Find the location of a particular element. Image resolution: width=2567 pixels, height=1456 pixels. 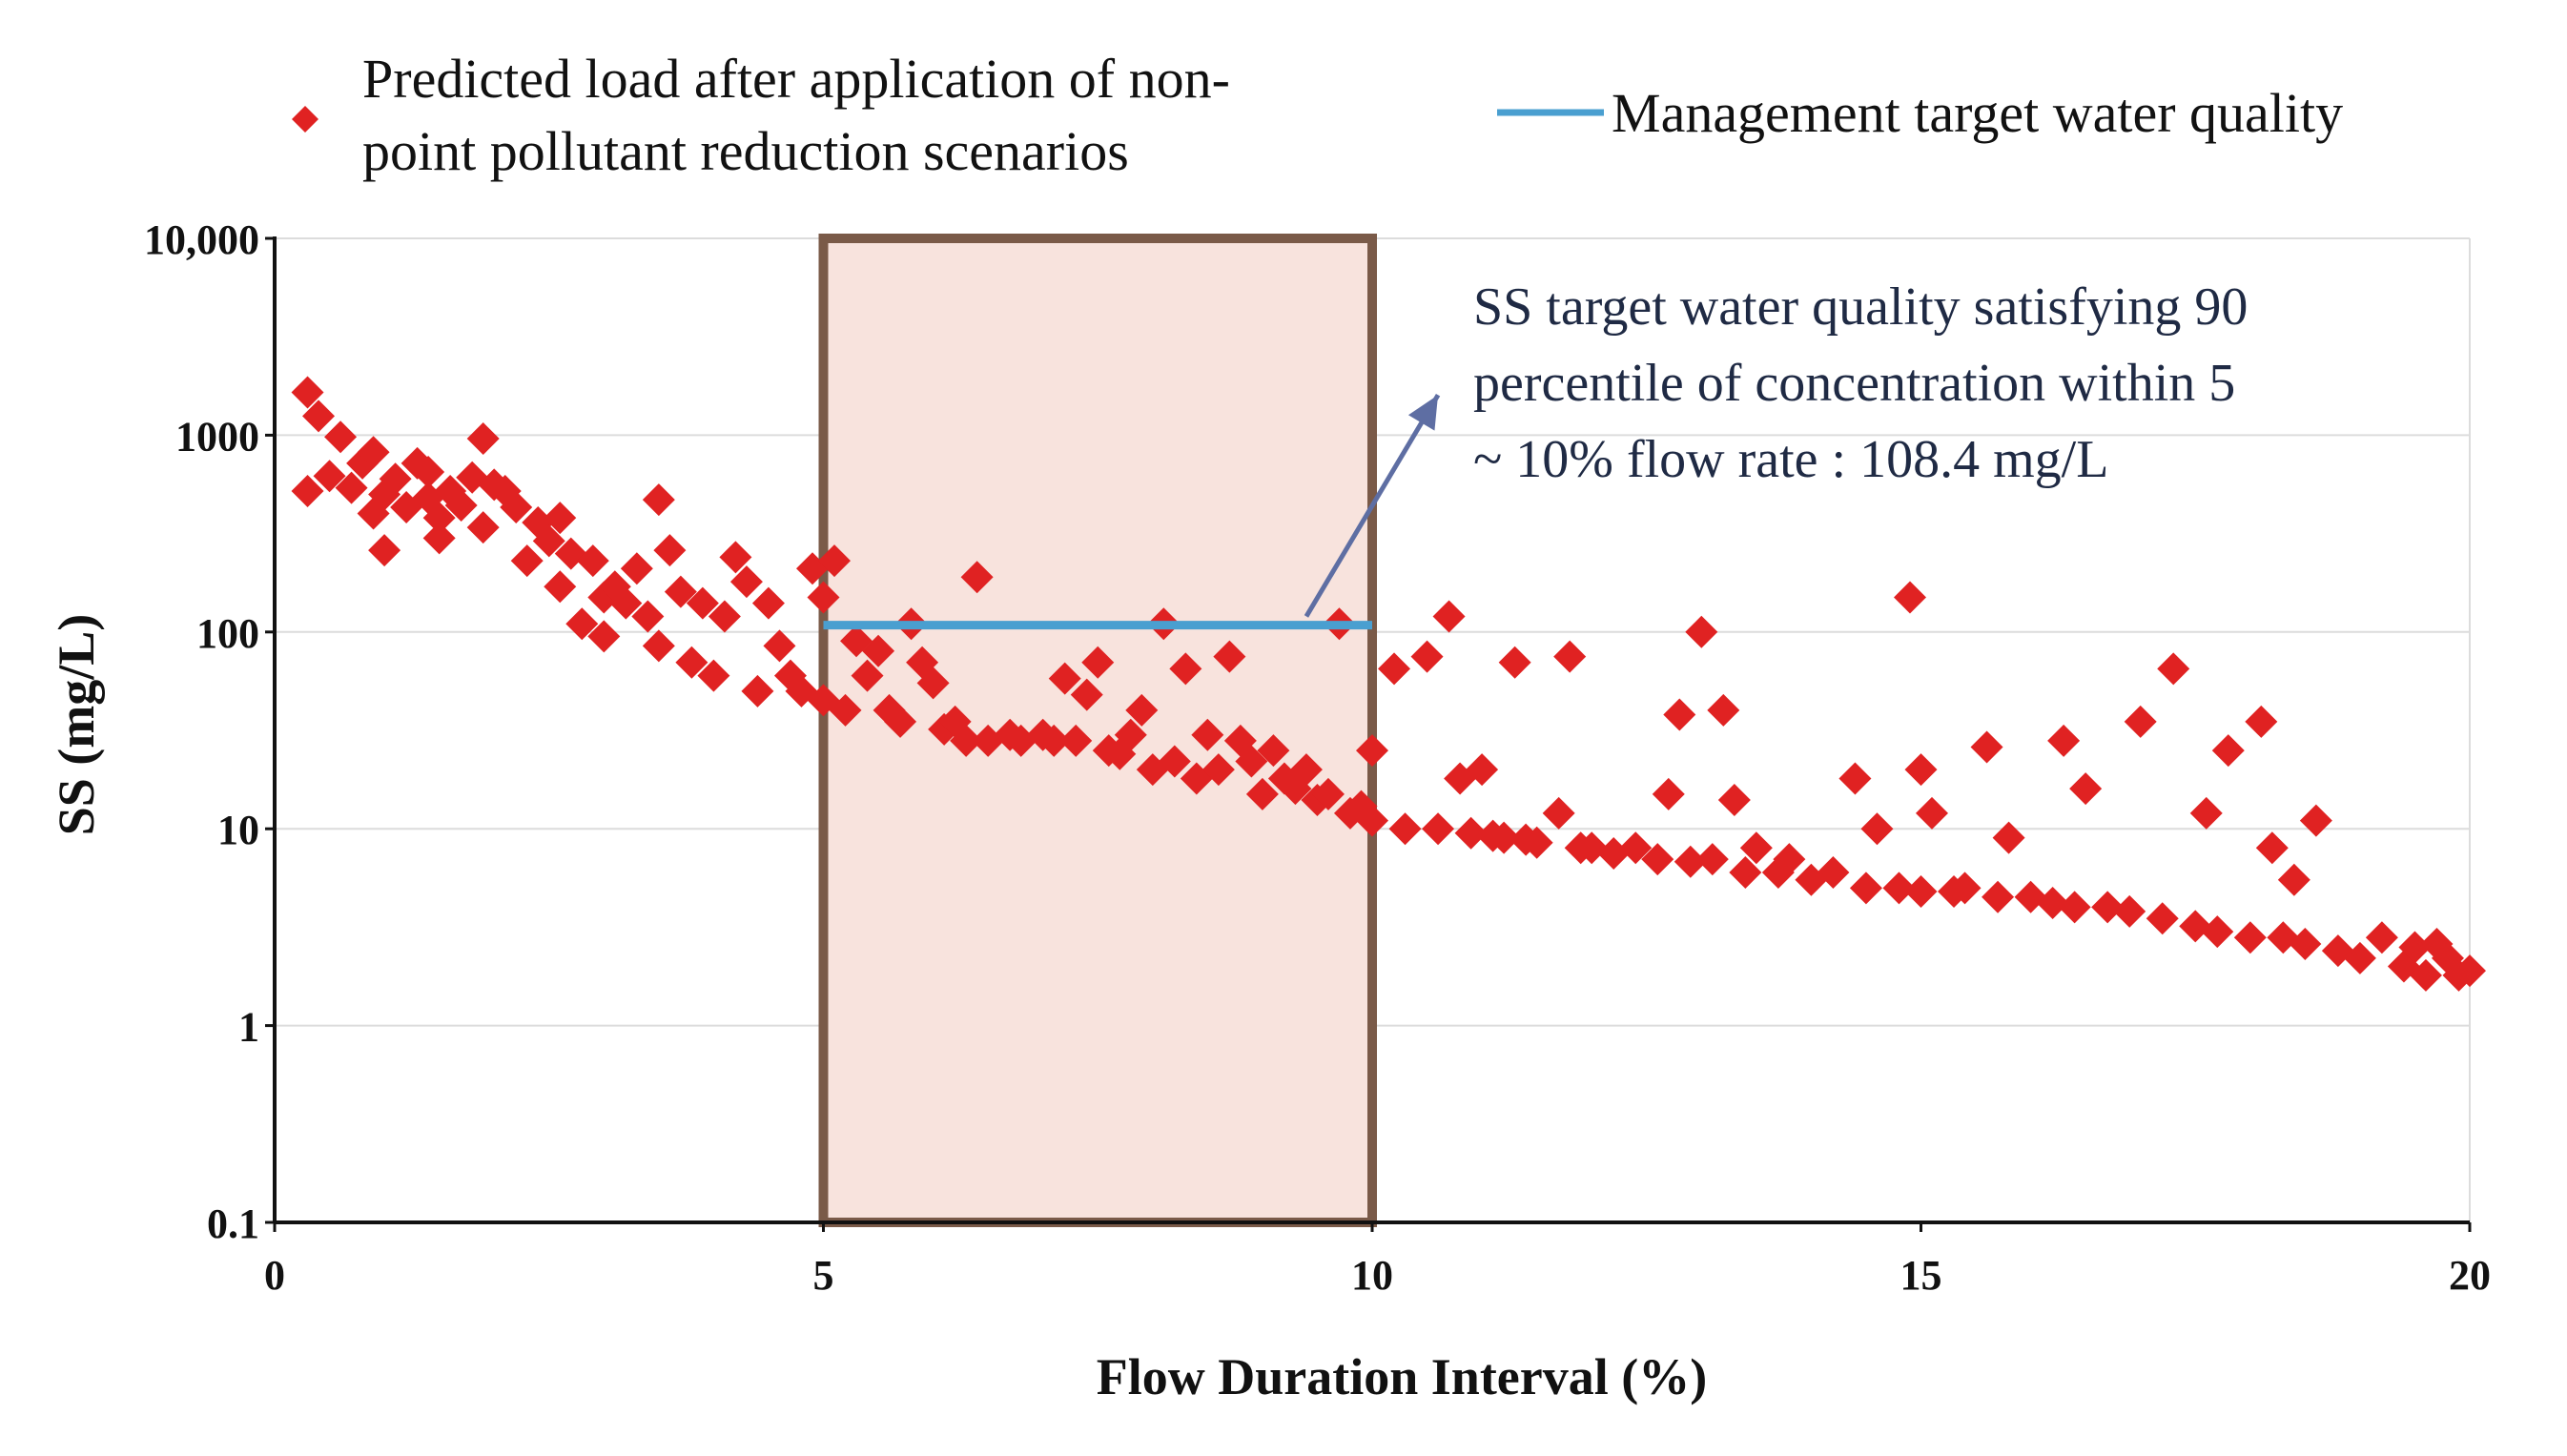

x-tick-label: 10 is located at coordinates (1372, 1275).